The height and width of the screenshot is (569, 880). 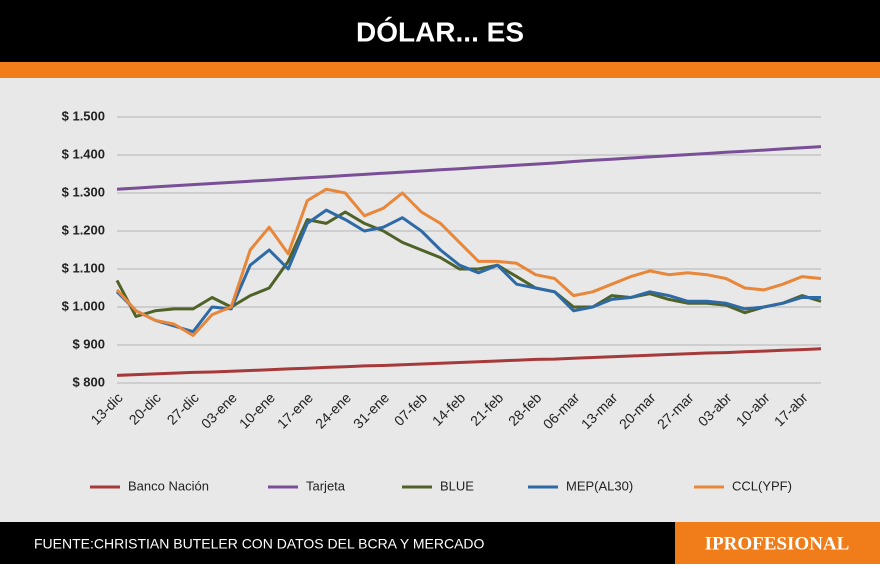 What do you see at coordinates (440, 70) in the screenshot?
I see `header-strip` at bounding box center [440, 70].